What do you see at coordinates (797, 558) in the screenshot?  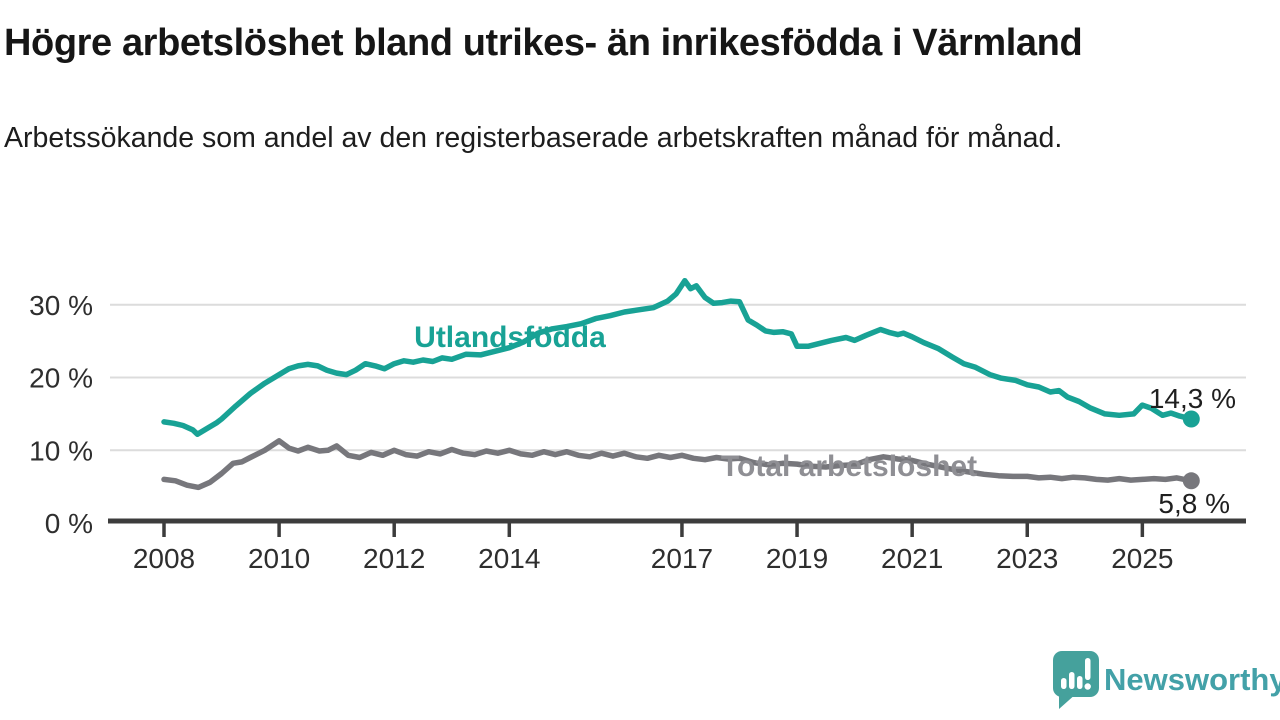 I see `x-axis-tick-label: 2019` at bounding box center [797, 558].